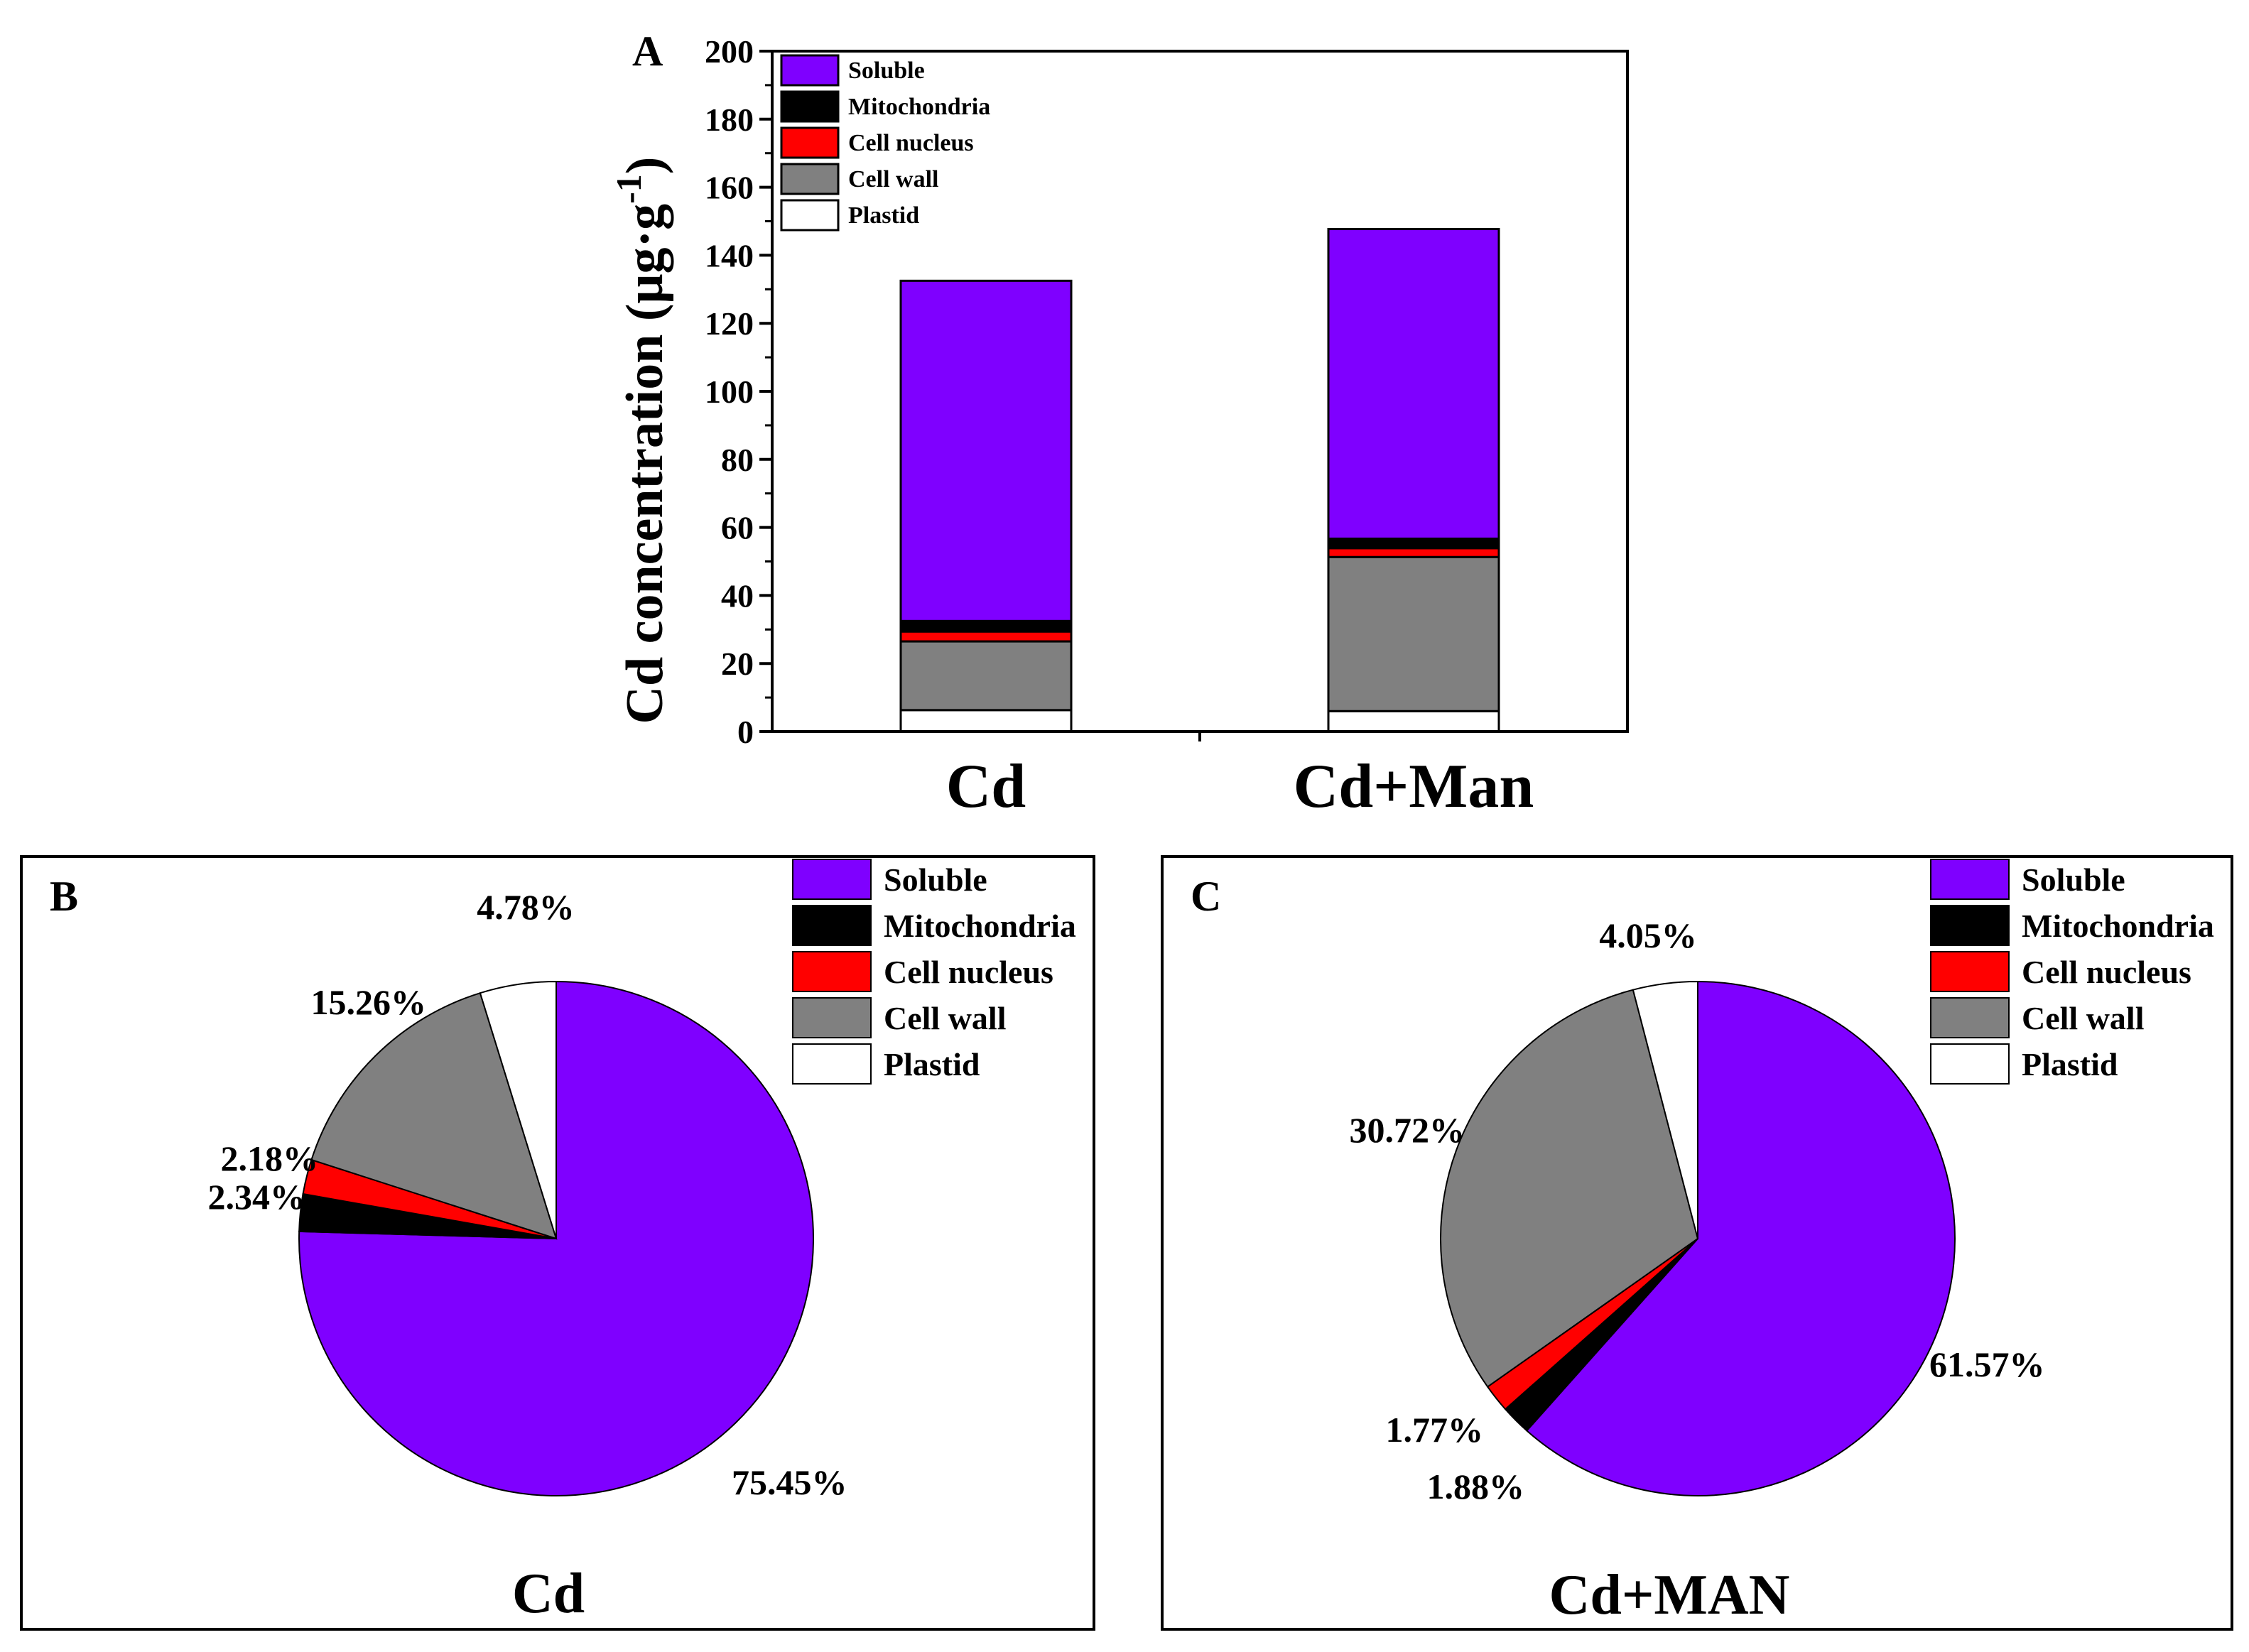 The width and height of the screenshot is (2249, 1652). What do you see at coordinates (1413, 543) in the screenshot?
I see `bar-cd-man-mitochondria` at bounding box center [1413, 543].